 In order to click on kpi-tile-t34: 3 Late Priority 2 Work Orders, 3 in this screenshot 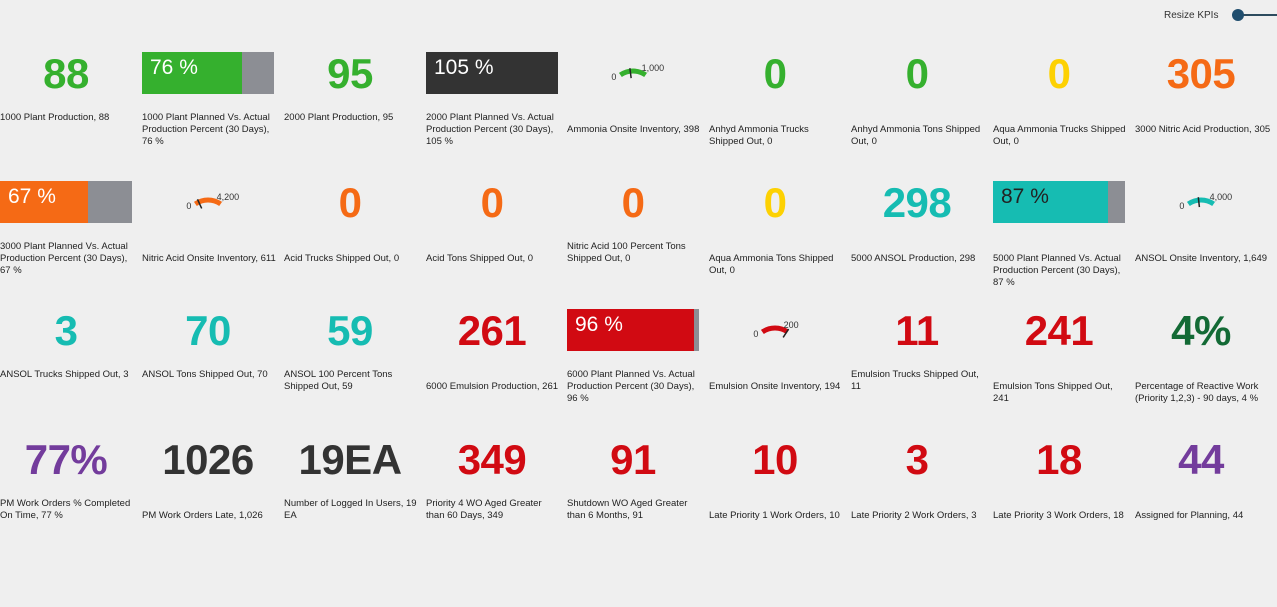, I will do `click(921, 492)`.